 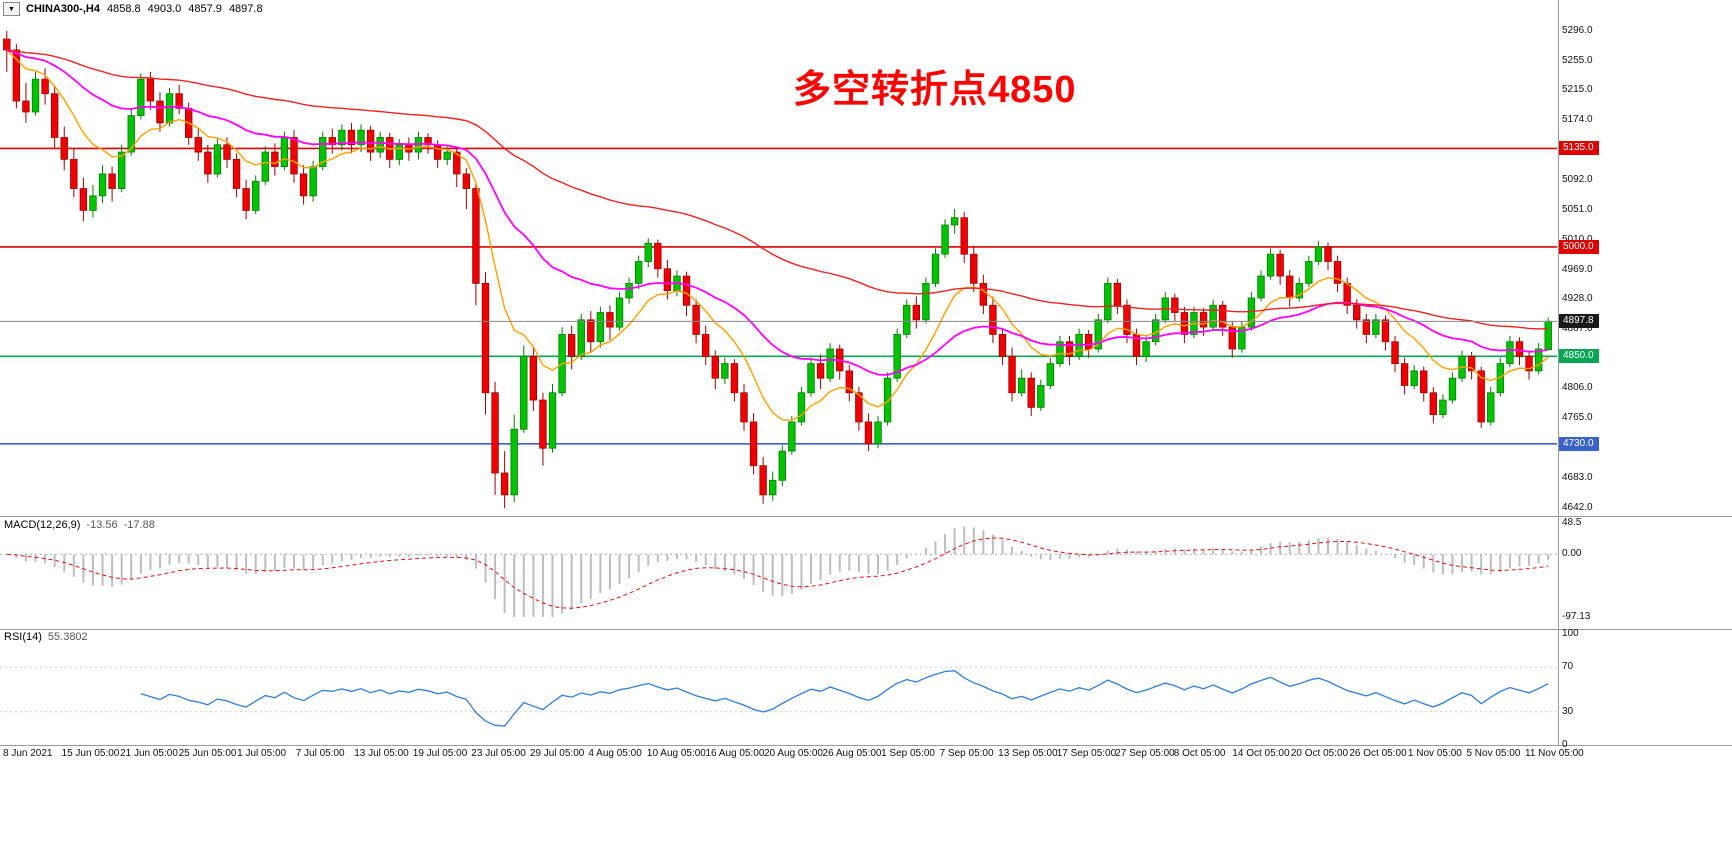 What do you see at coordinates (1577, 299) in the screenshot?
I see `price-axis-tick: 4928.0` at bounding box center [1577, 299].